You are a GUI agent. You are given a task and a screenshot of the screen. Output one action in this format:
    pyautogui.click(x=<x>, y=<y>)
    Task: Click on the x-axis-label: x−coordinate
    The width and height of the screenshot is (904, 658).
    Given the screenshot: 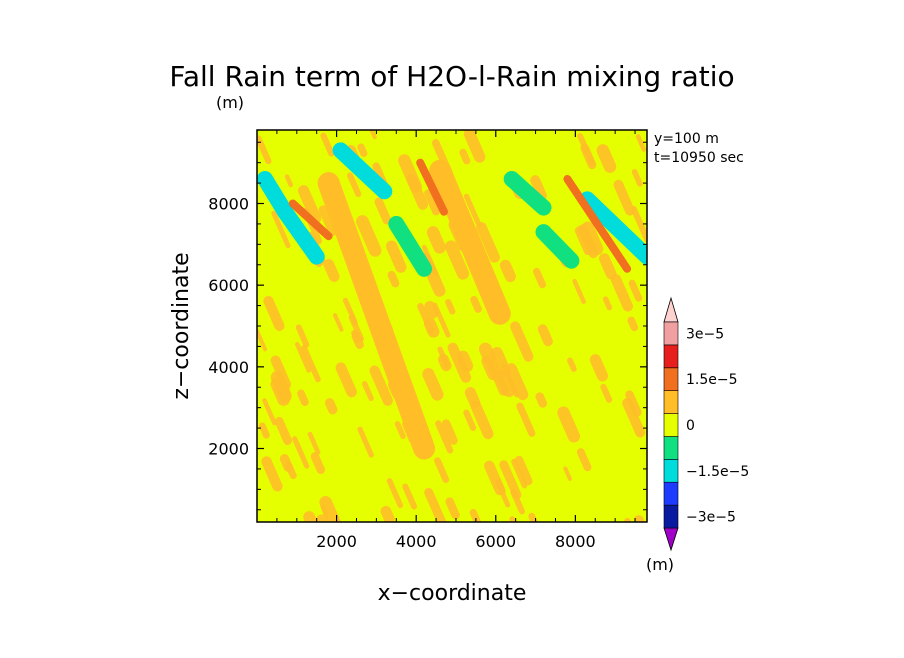 What is the action you would take?
    pyautogui.click(x=452, y=593)
    